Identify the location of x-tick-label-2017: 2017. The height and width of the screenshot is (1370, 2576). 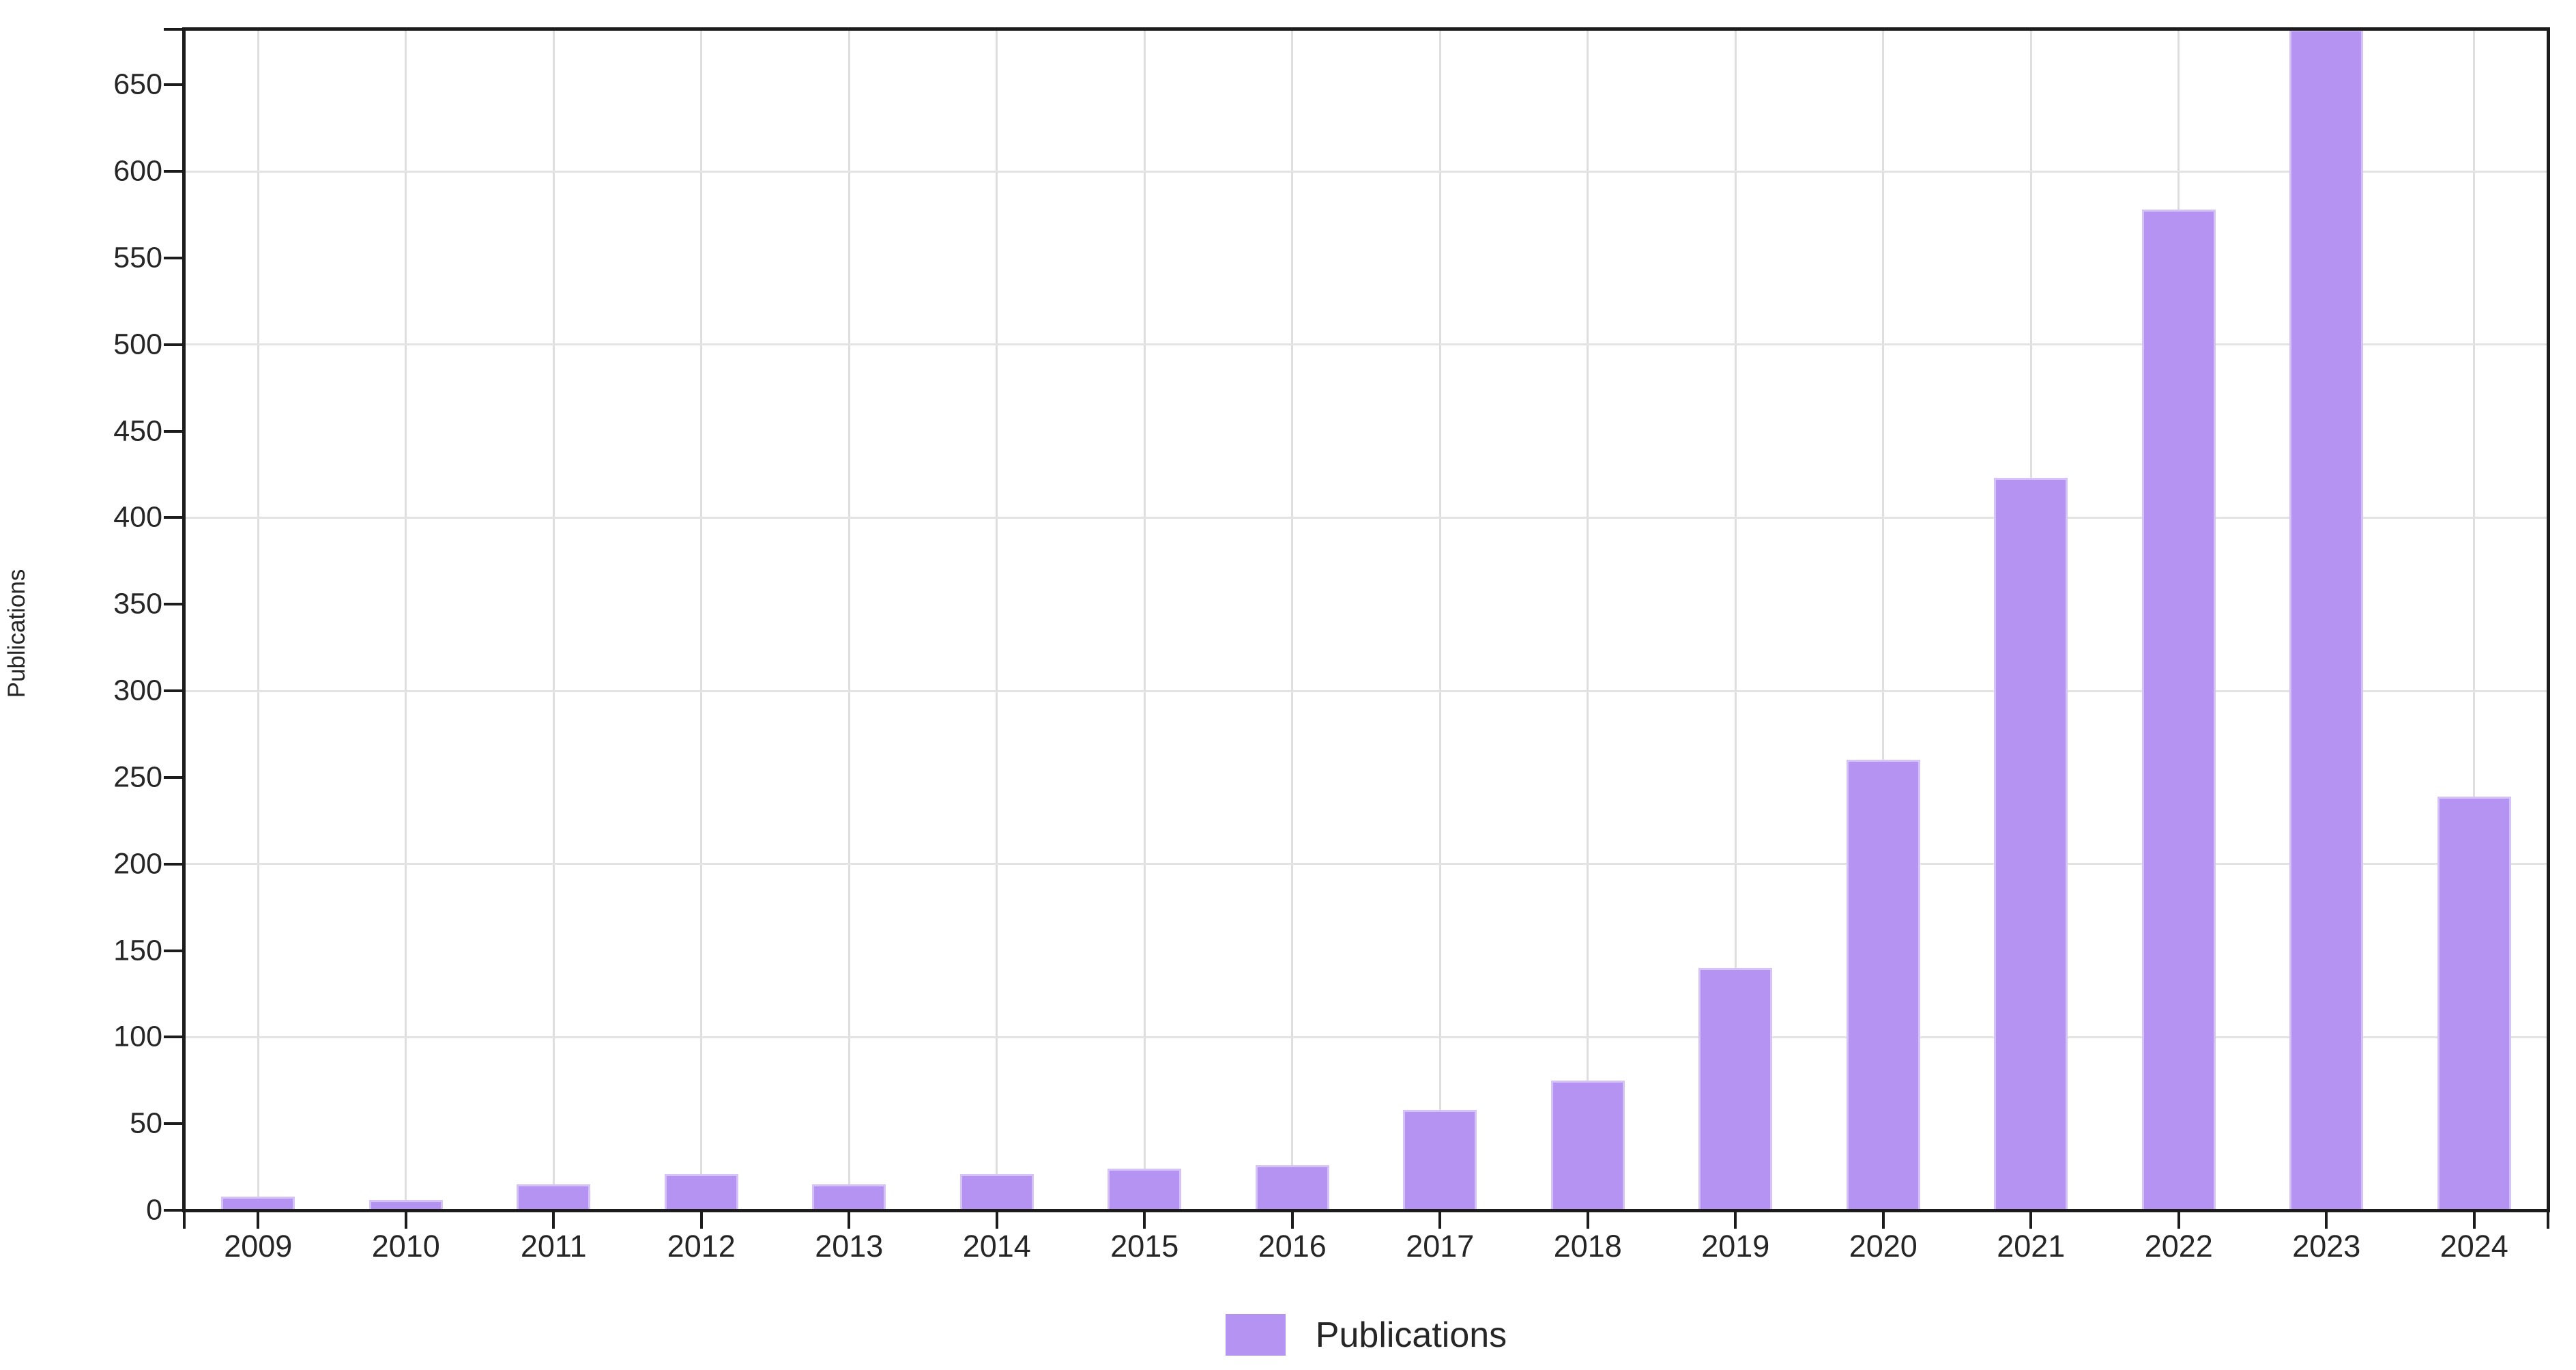
(1440, 1247).